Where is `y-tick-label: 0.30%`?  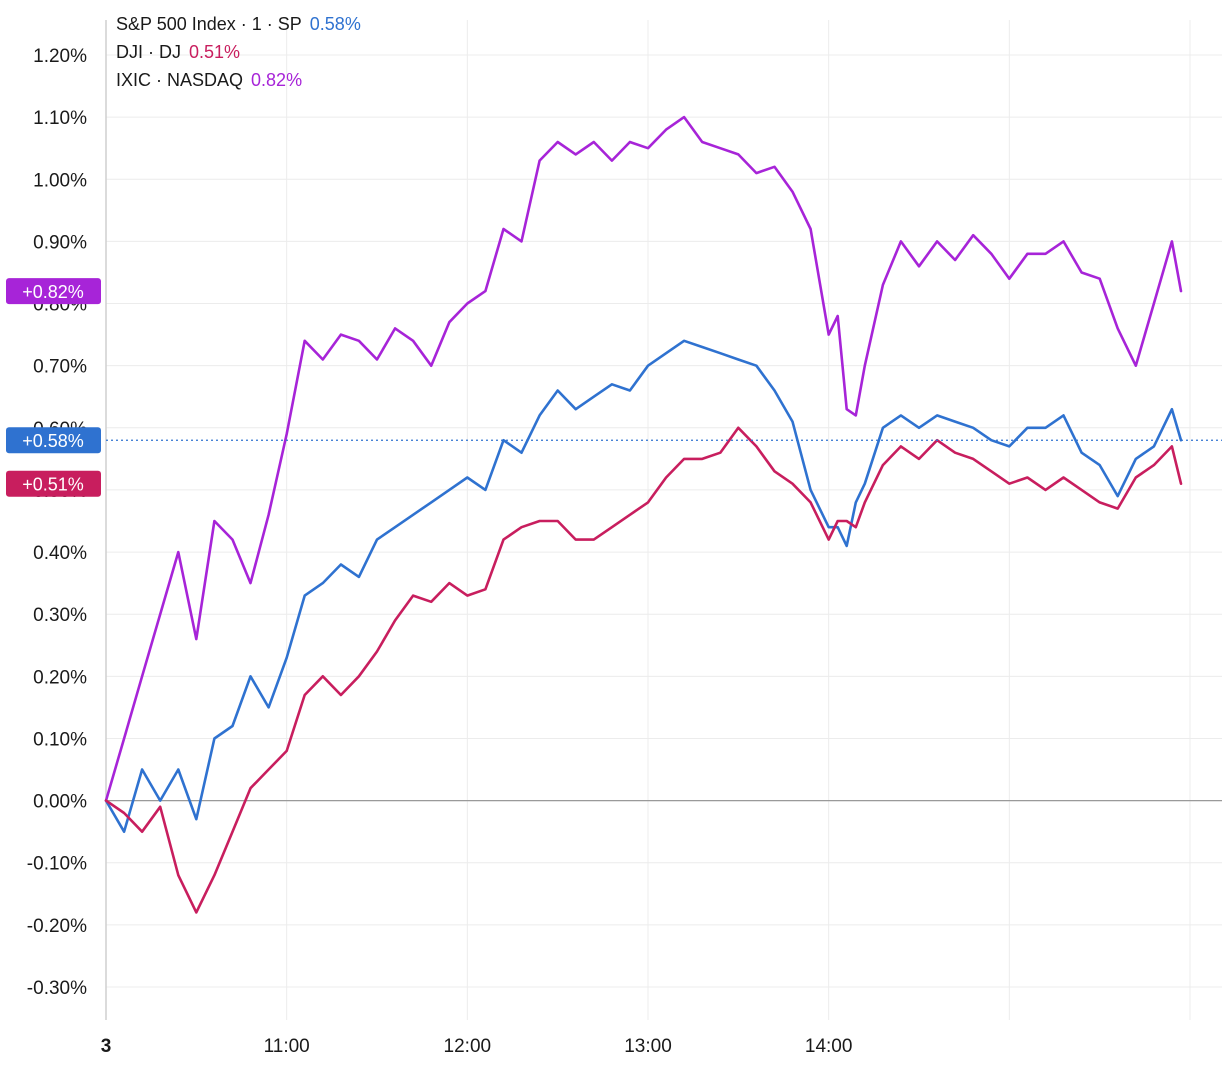 y-tick-label: 0.30% is located at coordinates (60, 615).